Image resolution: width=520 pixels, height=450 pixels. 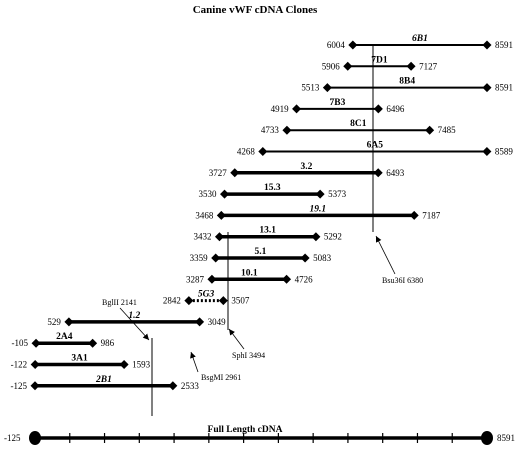 I want to click on full-length-left-end, so click(x=35, y=438).